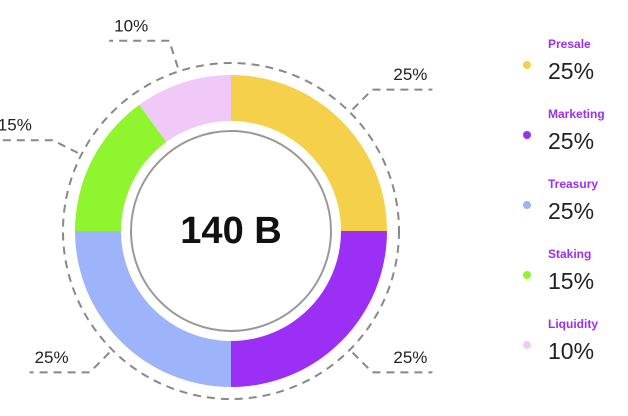  What do you see at coordinates (571, 281) in the screenshot?
I see `legend-value: 15%` at bounding box center [571, 281].